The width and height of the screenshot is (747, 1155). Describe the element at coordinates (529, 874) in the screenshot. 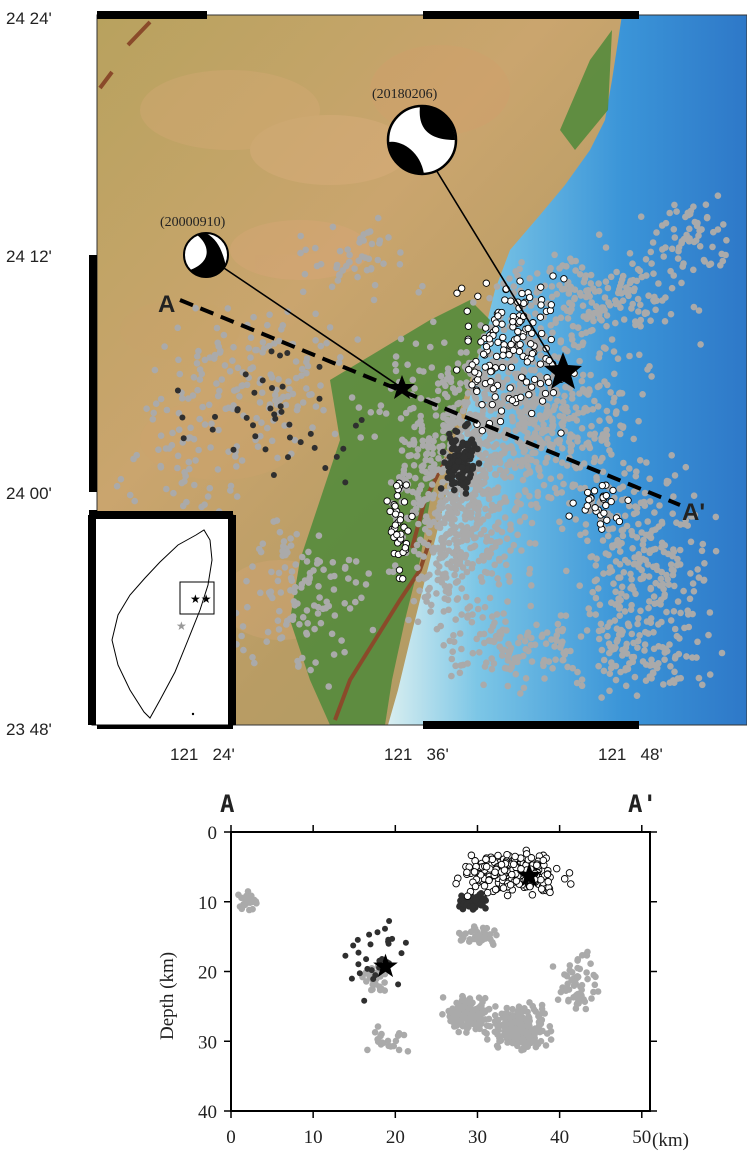

I see `section-star` at that location.